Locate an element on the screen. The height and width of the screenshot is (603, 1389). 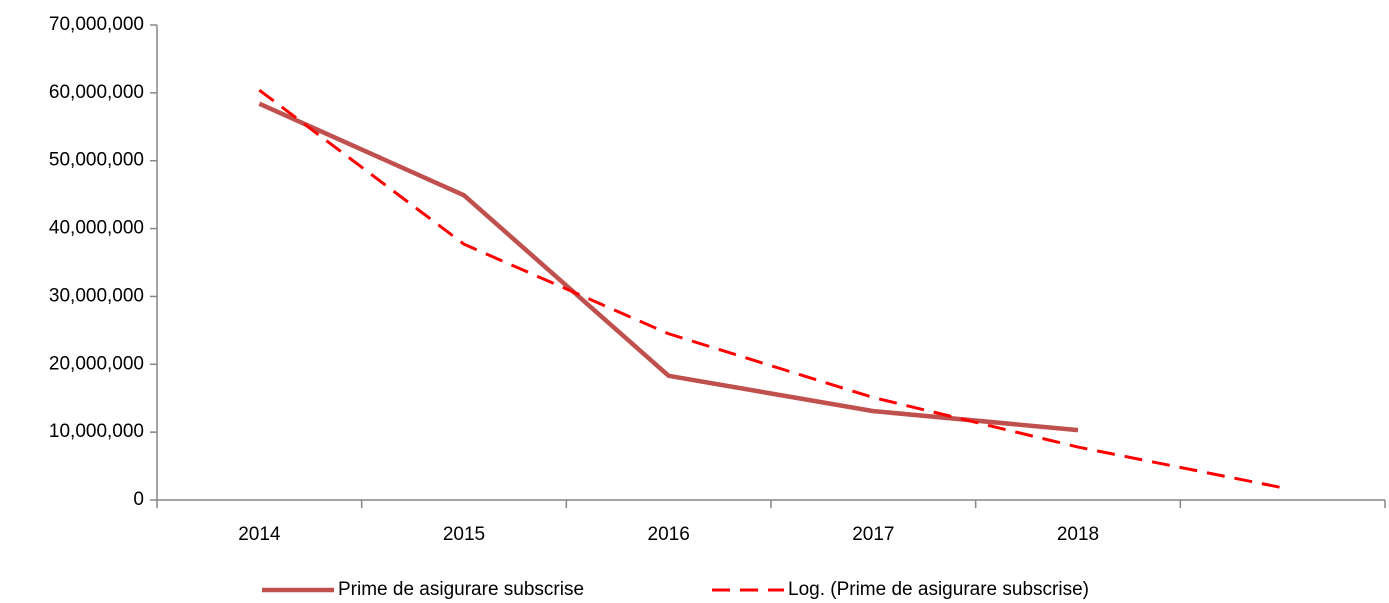
y-tick-label: 20,000,000 is located at coordinates (96, 363).